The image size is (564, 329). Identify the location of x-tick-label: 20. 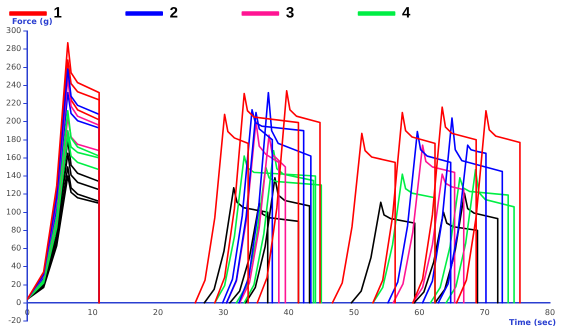
(158, 312).